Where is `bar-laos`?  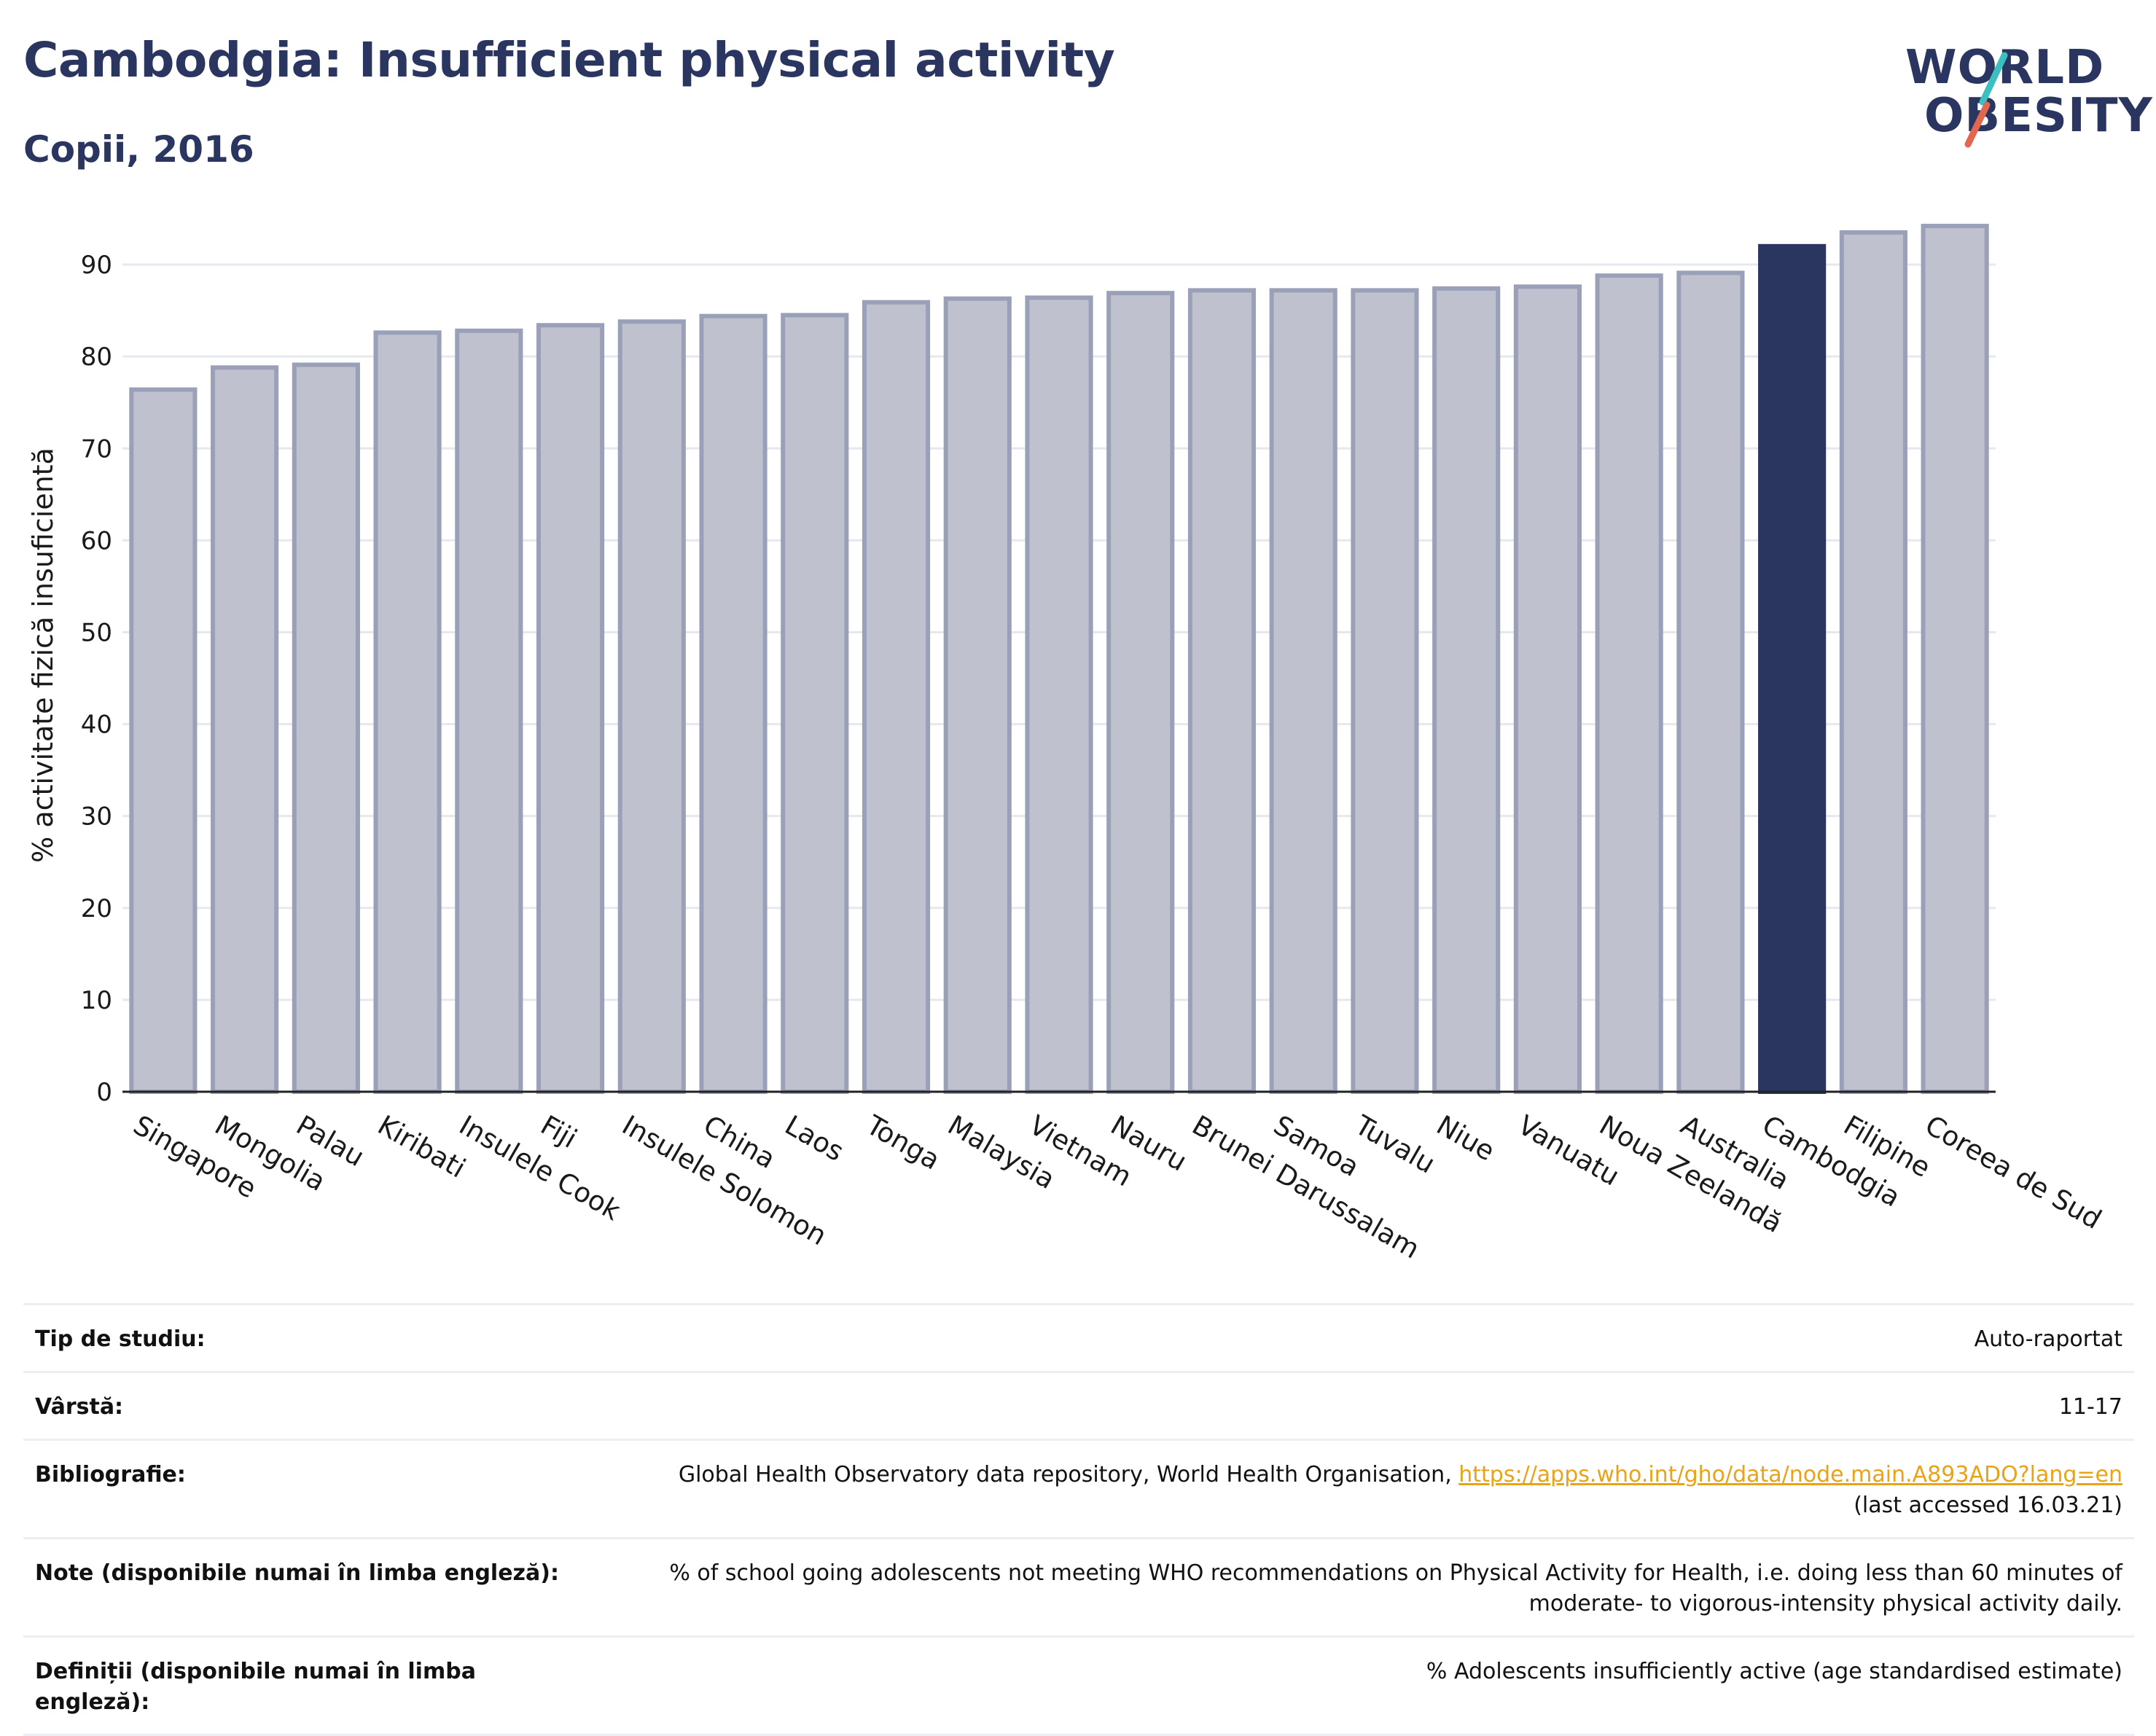
bar-laos is located at coordinates (815, 703).